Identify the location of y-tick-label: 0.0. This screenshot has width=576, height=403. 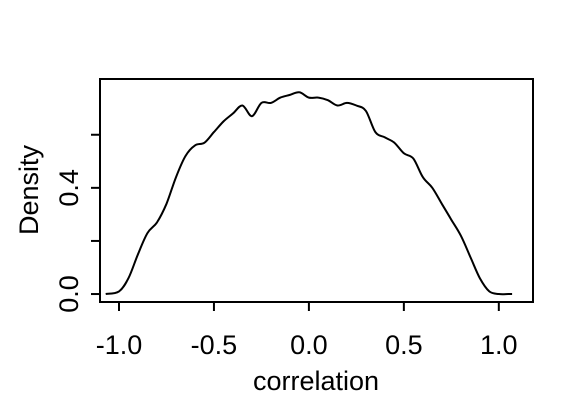
(69, 294).